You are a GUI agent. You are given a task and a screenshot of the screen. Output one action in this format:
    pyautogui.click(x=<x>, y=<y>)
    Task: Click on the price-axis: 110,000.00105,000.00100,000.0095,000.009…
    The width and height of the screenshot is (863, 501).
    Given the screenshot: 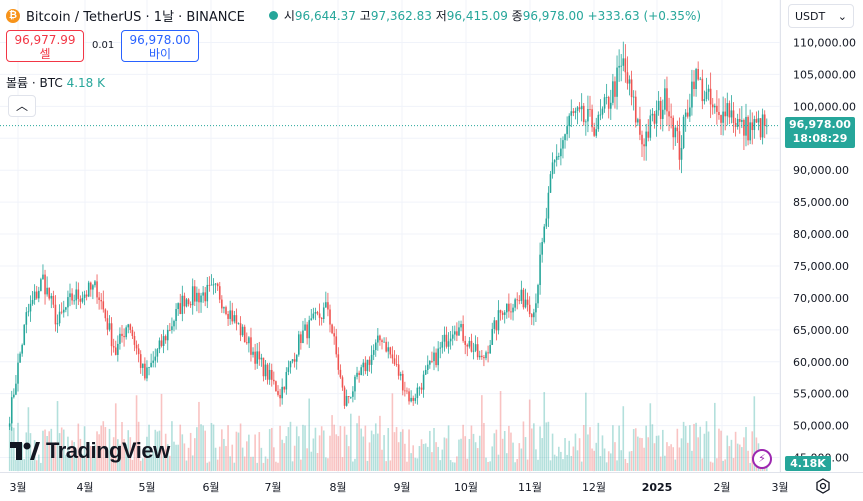 What is the action you would take?
    pyautogui.click(x=821, y=236)
    